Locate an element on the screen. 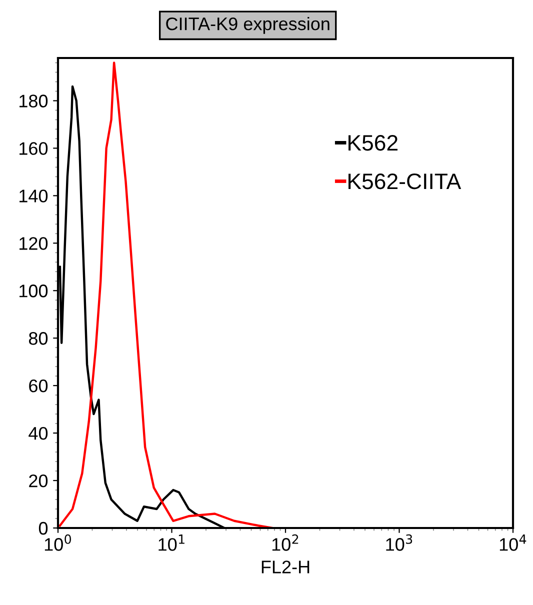  y-tick-label: 20 is located at coordinates (38, 481).